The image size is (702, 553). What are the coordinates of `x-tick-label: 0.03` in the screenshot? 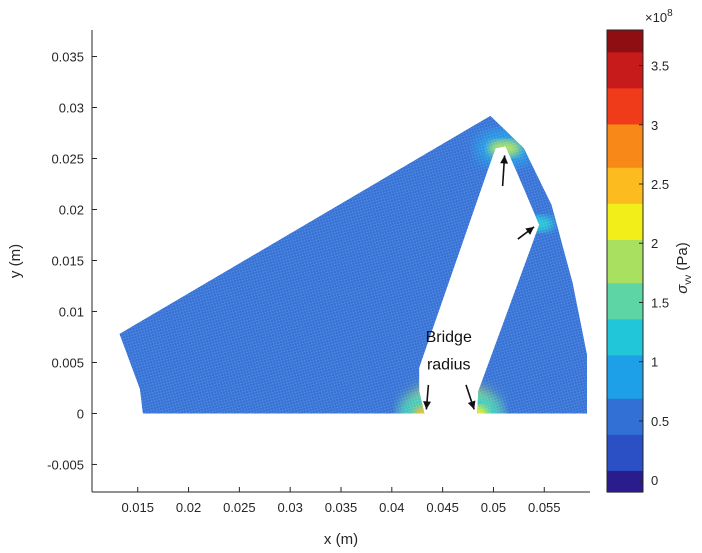 It's located at (290, 507).